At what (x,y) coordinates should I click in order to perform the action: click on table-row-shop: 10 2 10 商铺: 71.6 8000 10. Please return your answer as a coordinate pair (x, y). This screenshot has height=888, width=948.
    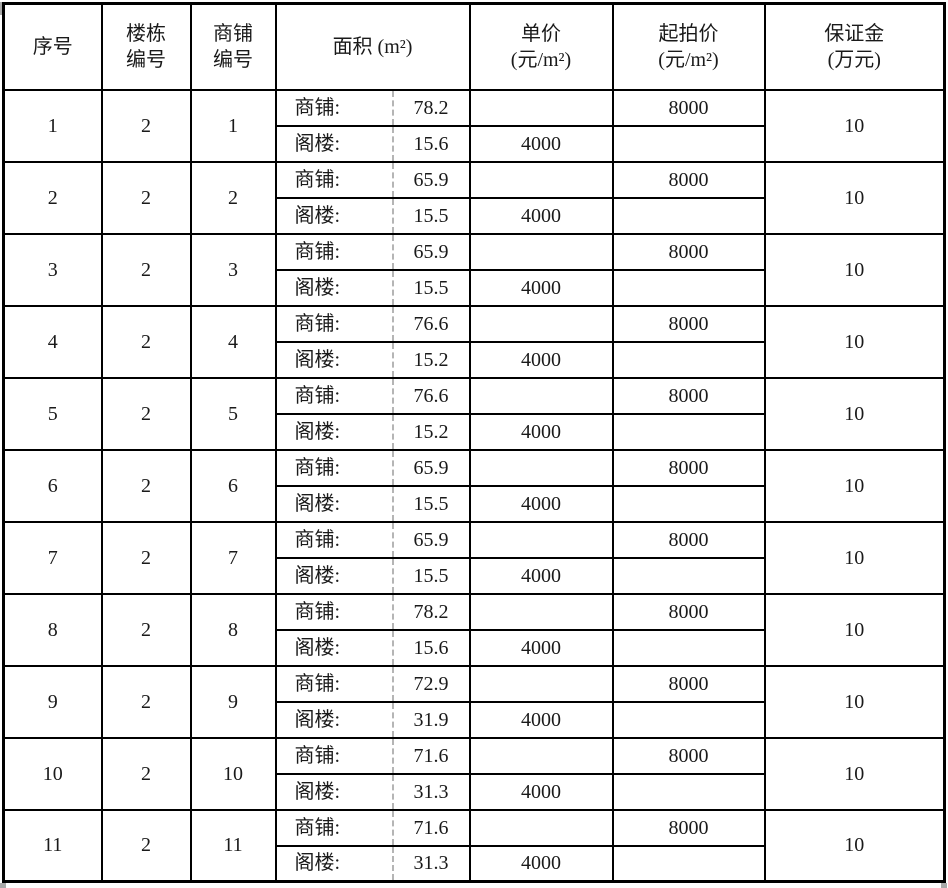
    Looking at the image, I should click on (474, 773).